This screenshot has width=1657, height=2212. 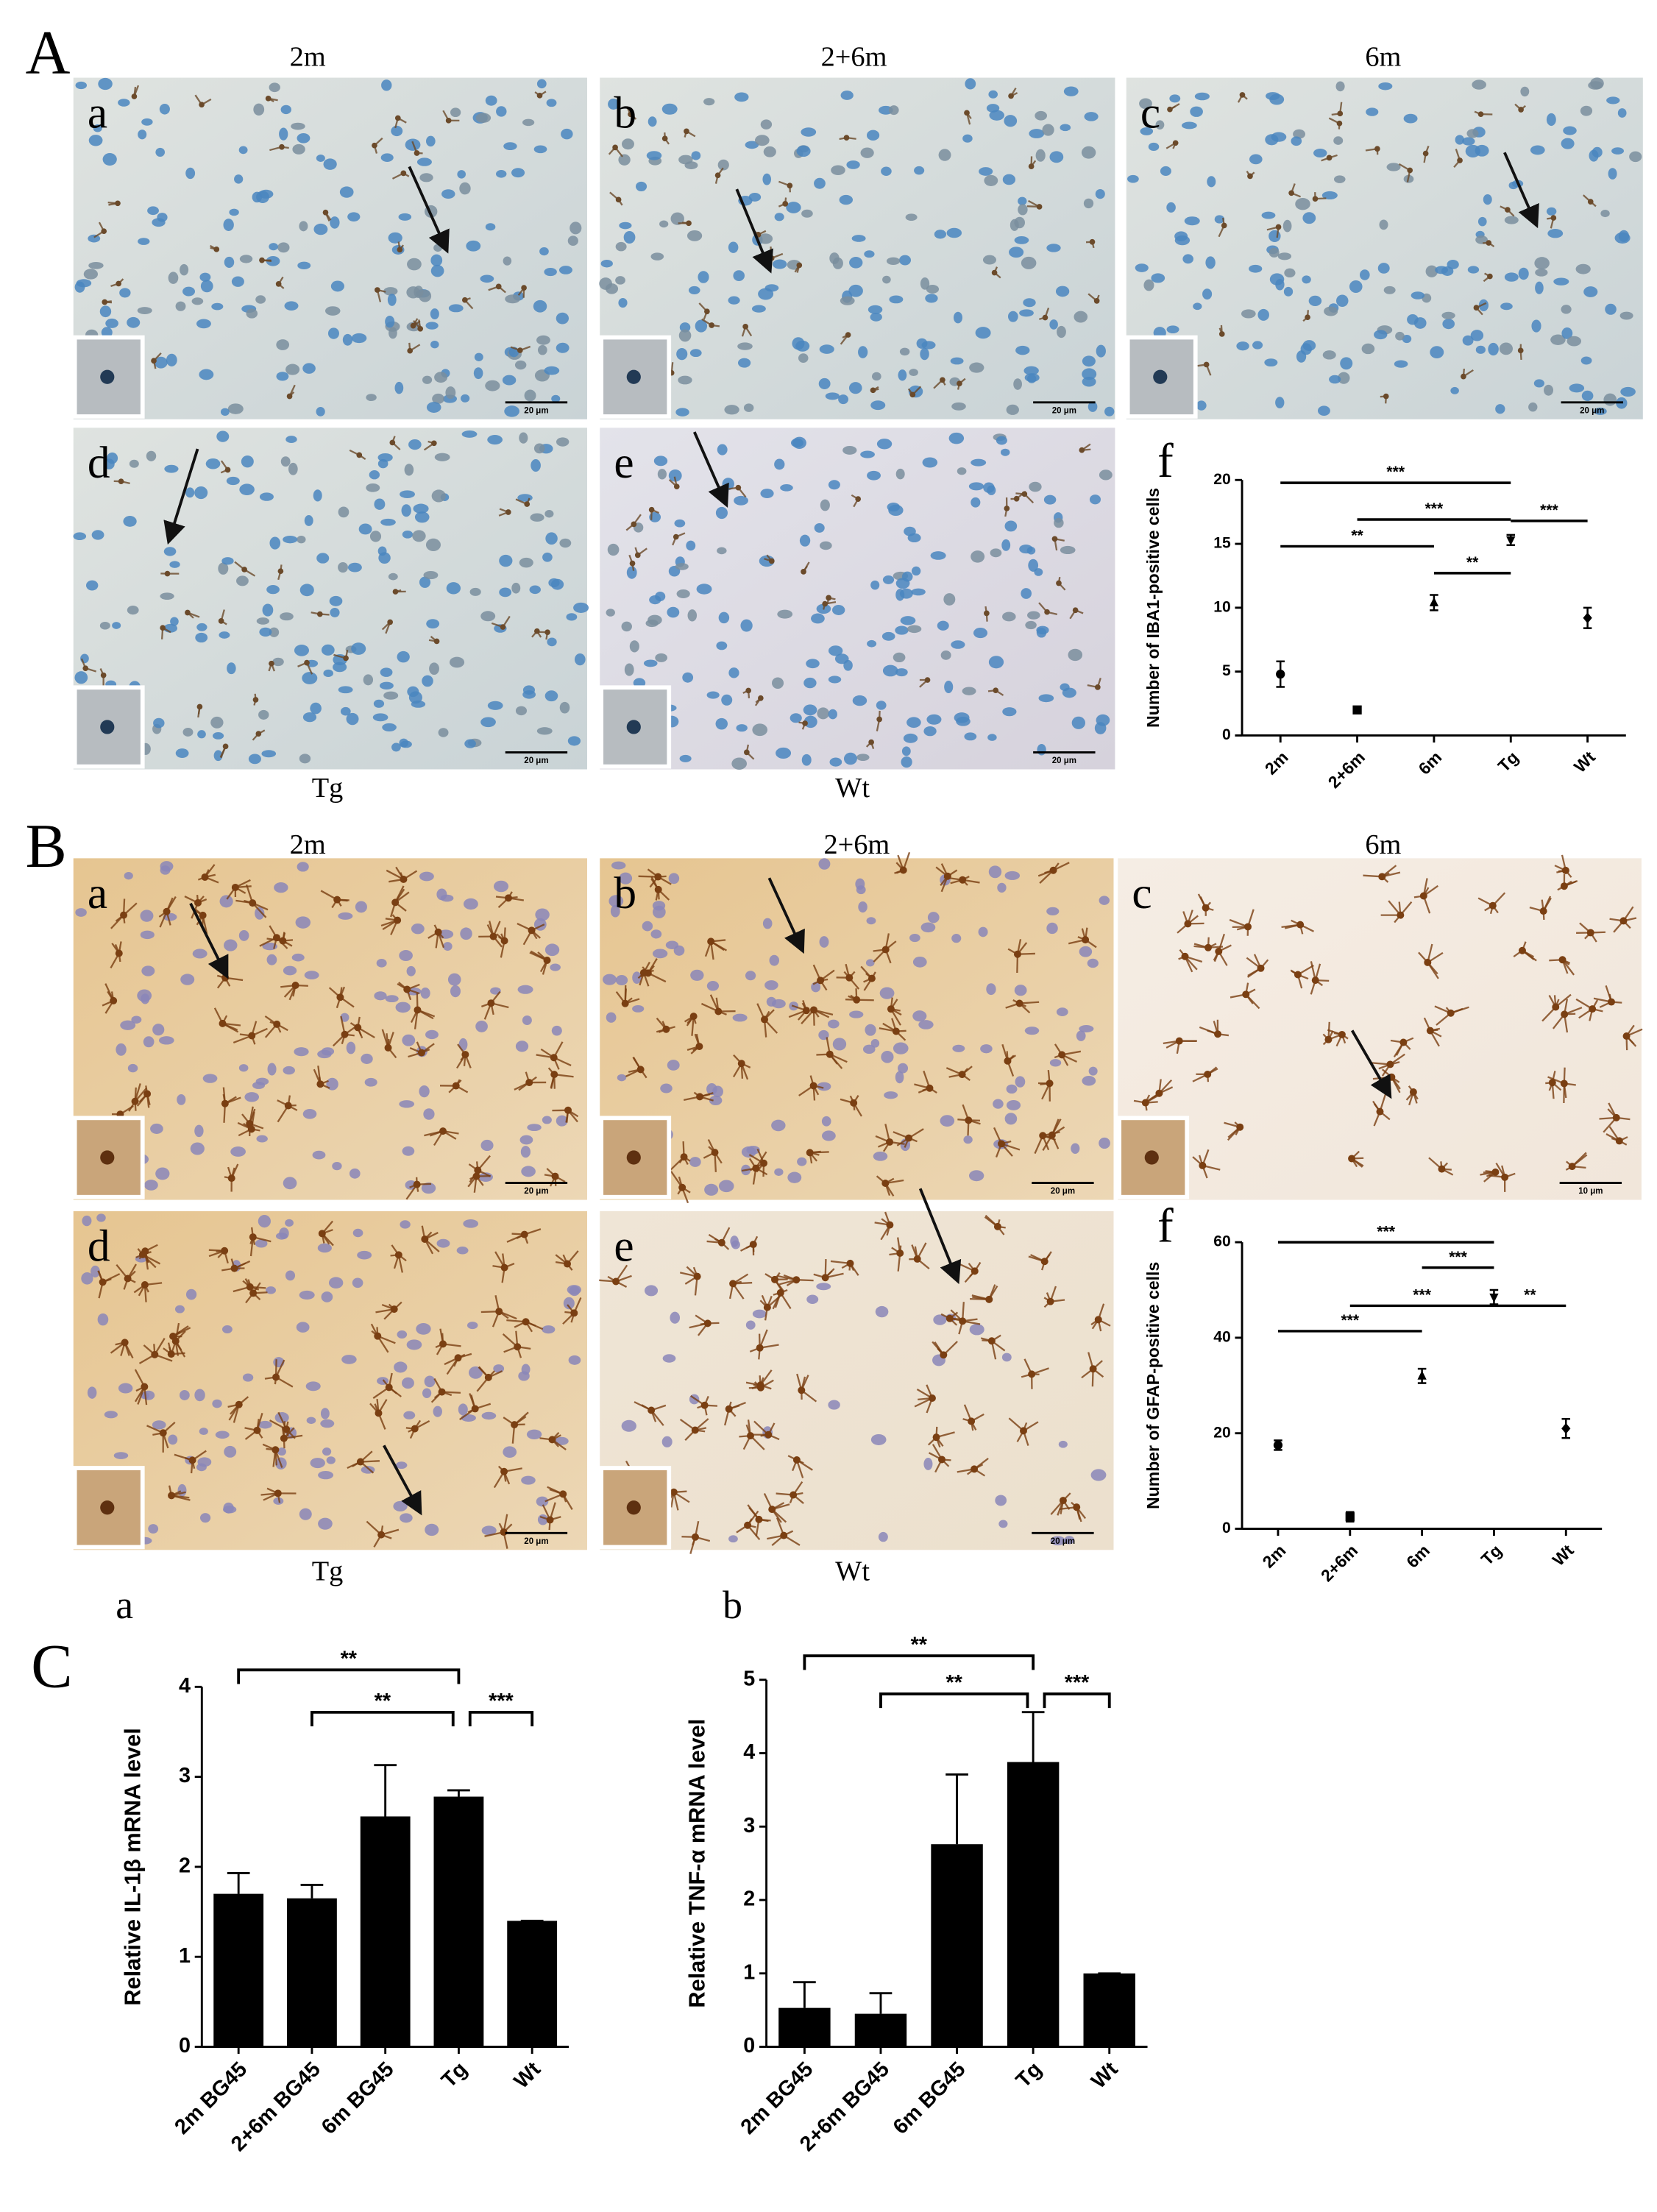 What do you see at coordinates (48, 53) in the screenshot?
I see `panel-letter: A` at bounding box center [48, 53].